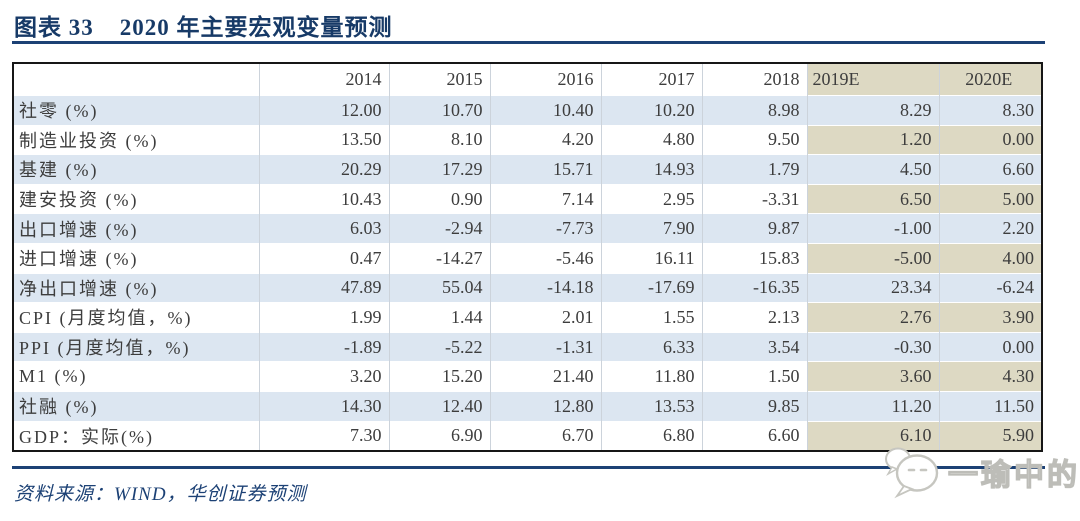 The height and width of the screenshot is (521, 1080). Describe the element at coordinates (990, 258) in the screenshot. I see `cell: 4.00` at that location.